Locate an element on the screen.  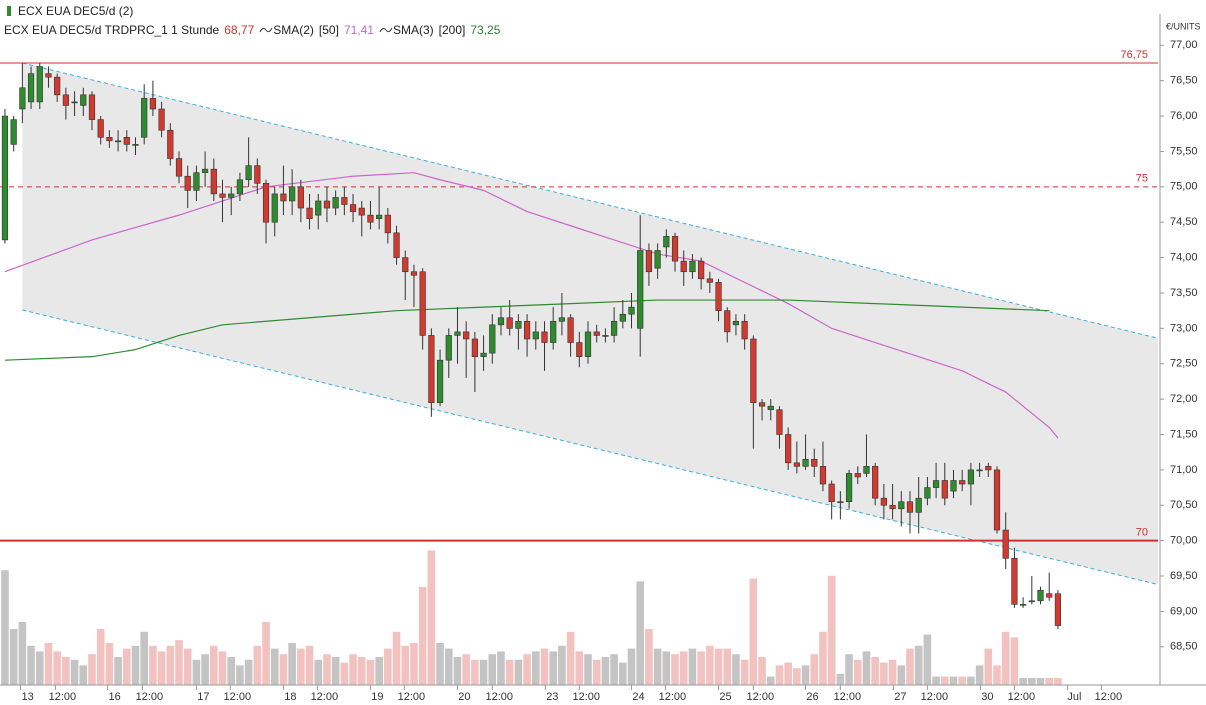
x-tick-label: 18 is located at coordinates (290, 697).